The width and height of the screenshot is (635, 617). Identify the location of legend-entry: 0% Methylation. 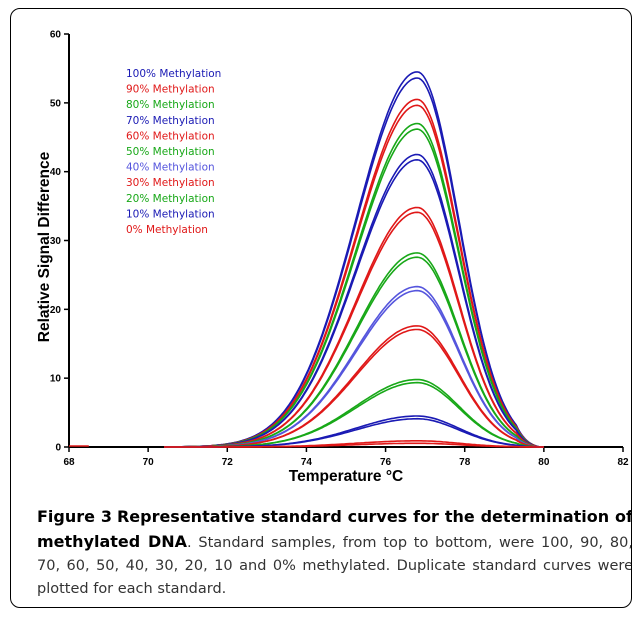
(167, 230).